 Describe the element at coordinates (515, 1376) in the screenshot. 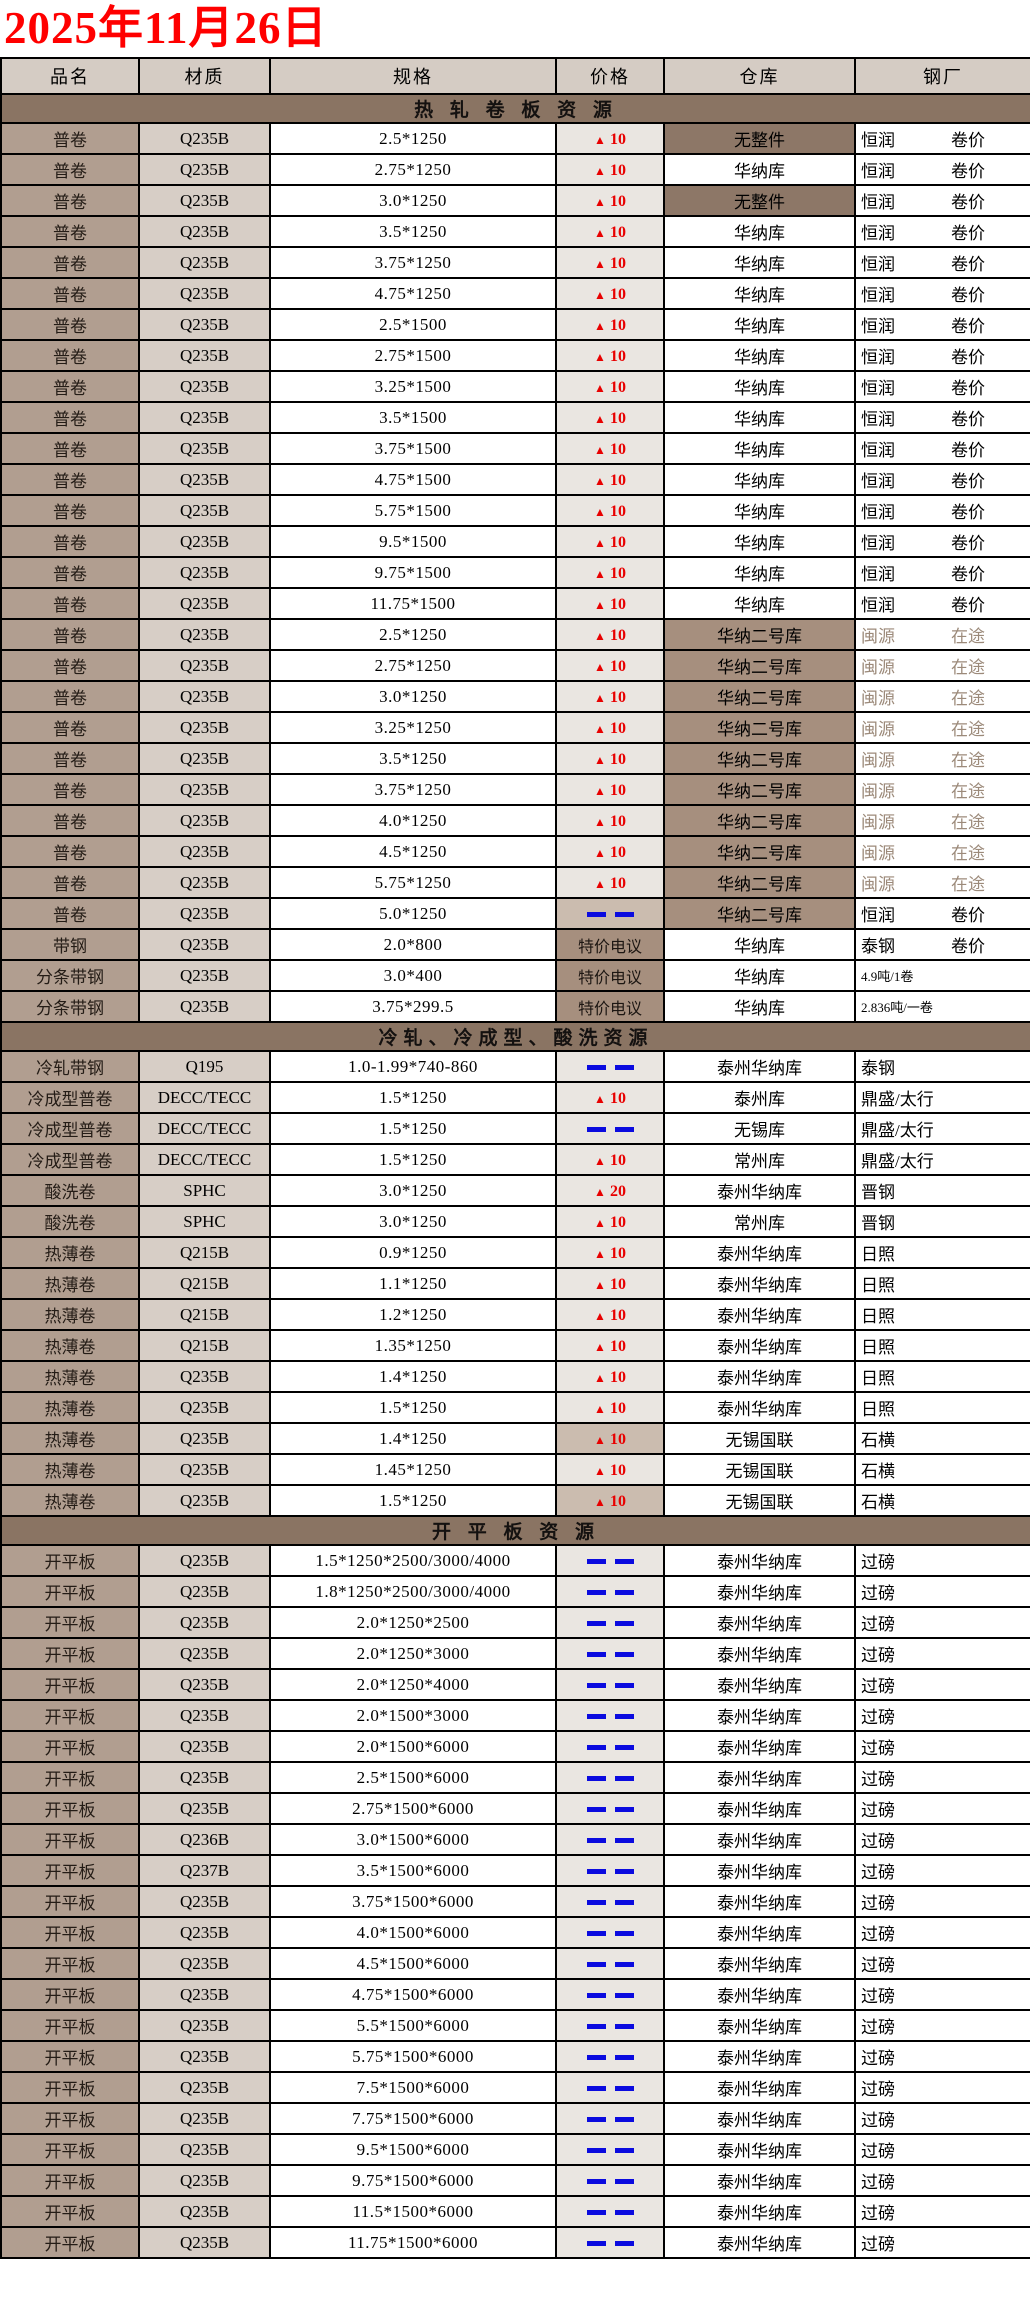

I see `table-row: 热薄卷 Q235B 1.4*1250 ▲ 10 泰州华纳库 日照` at that location.